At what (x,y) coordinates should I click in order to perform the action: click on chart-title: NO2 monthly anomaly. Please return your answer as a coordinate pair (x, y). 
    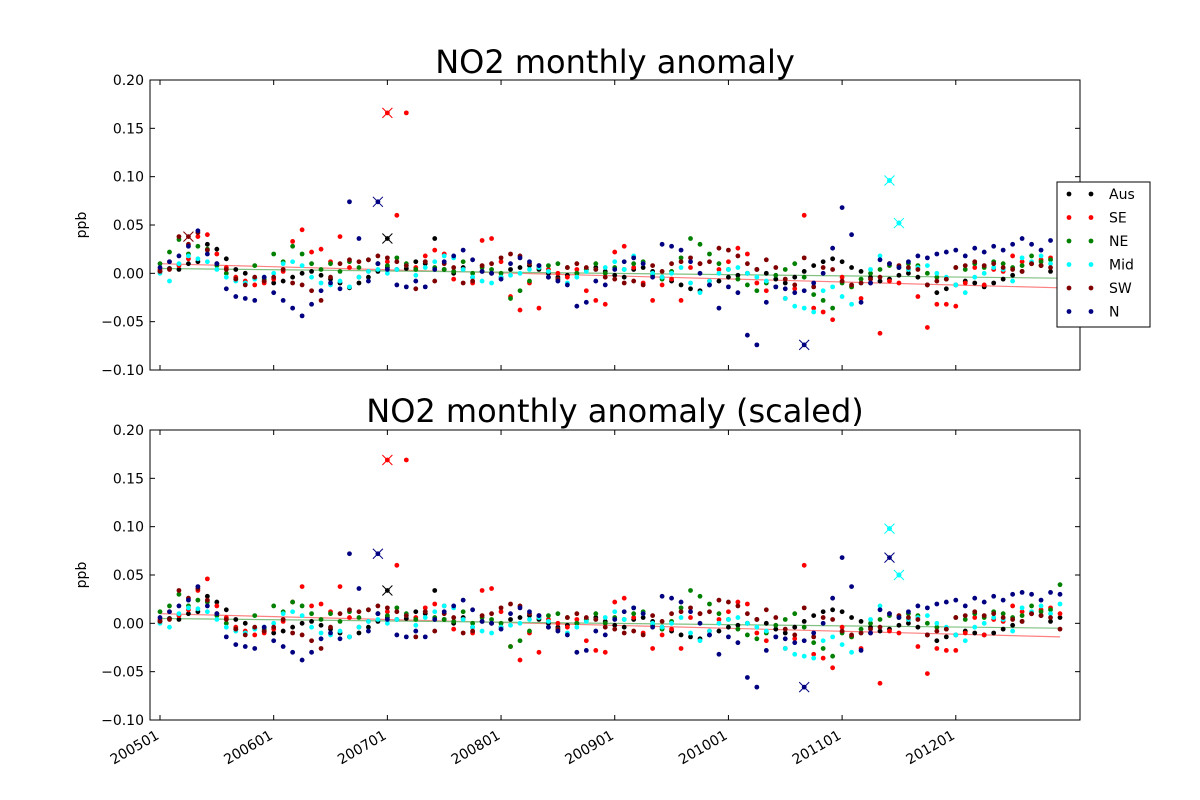
    Looking at the image, I should click on (615, 62).